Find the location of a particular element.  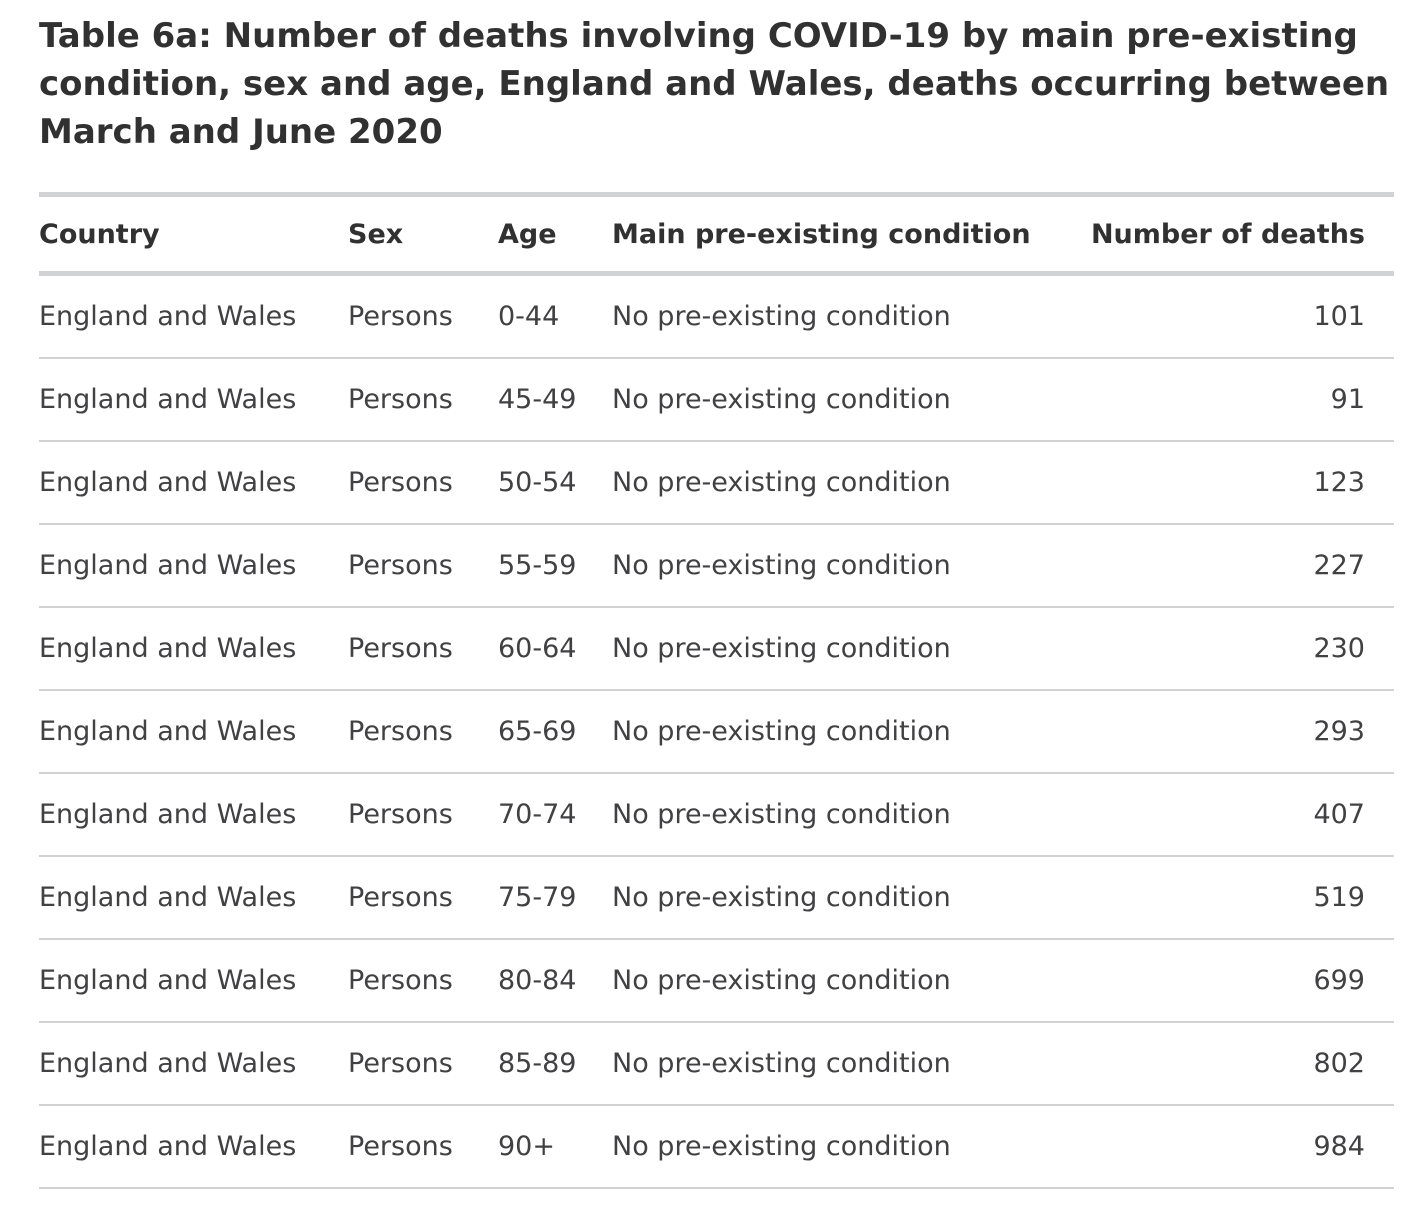

cell-deaths: 802 is located at coordinates (1339, 1063).